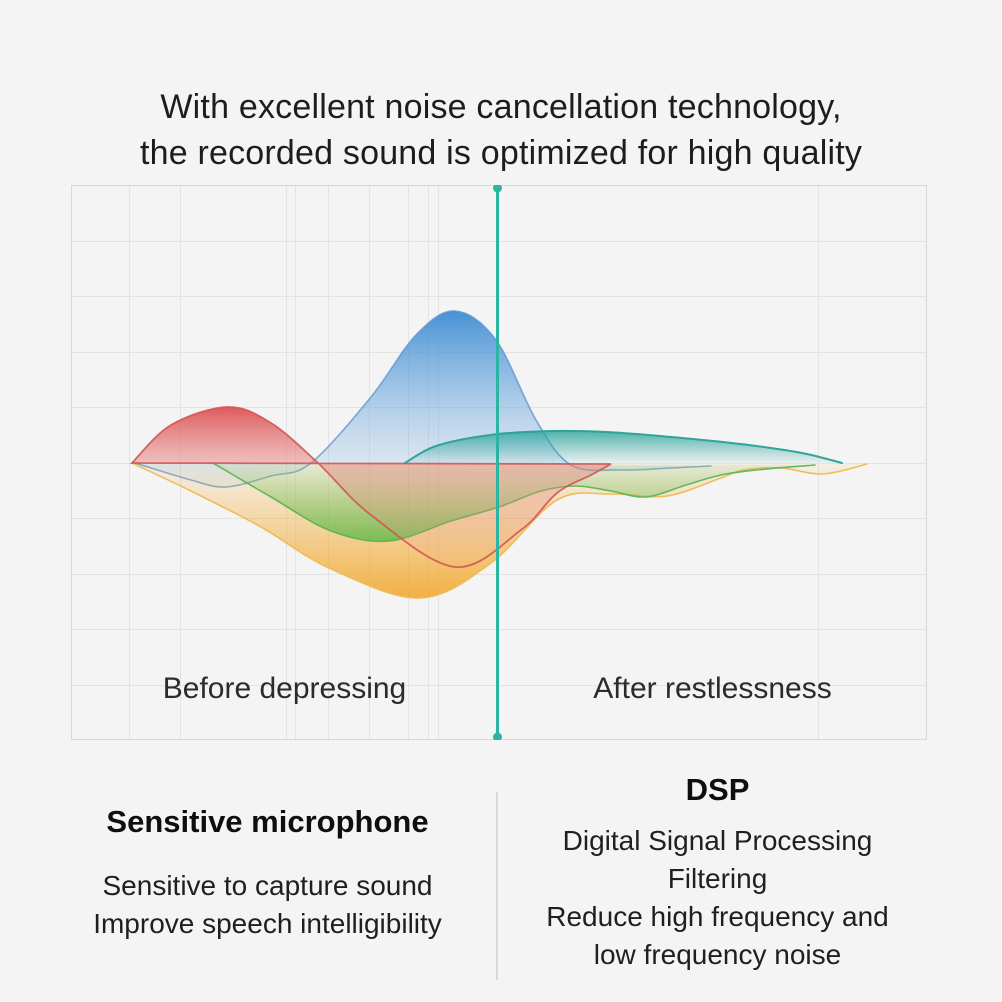 Image resolution: width=1002 pixels, height=1002 pixels. Describe the element at coordinates (717, 840) in the screenshot. I see `feature-dsp-line-1: Digital Signal Processing` at that location.